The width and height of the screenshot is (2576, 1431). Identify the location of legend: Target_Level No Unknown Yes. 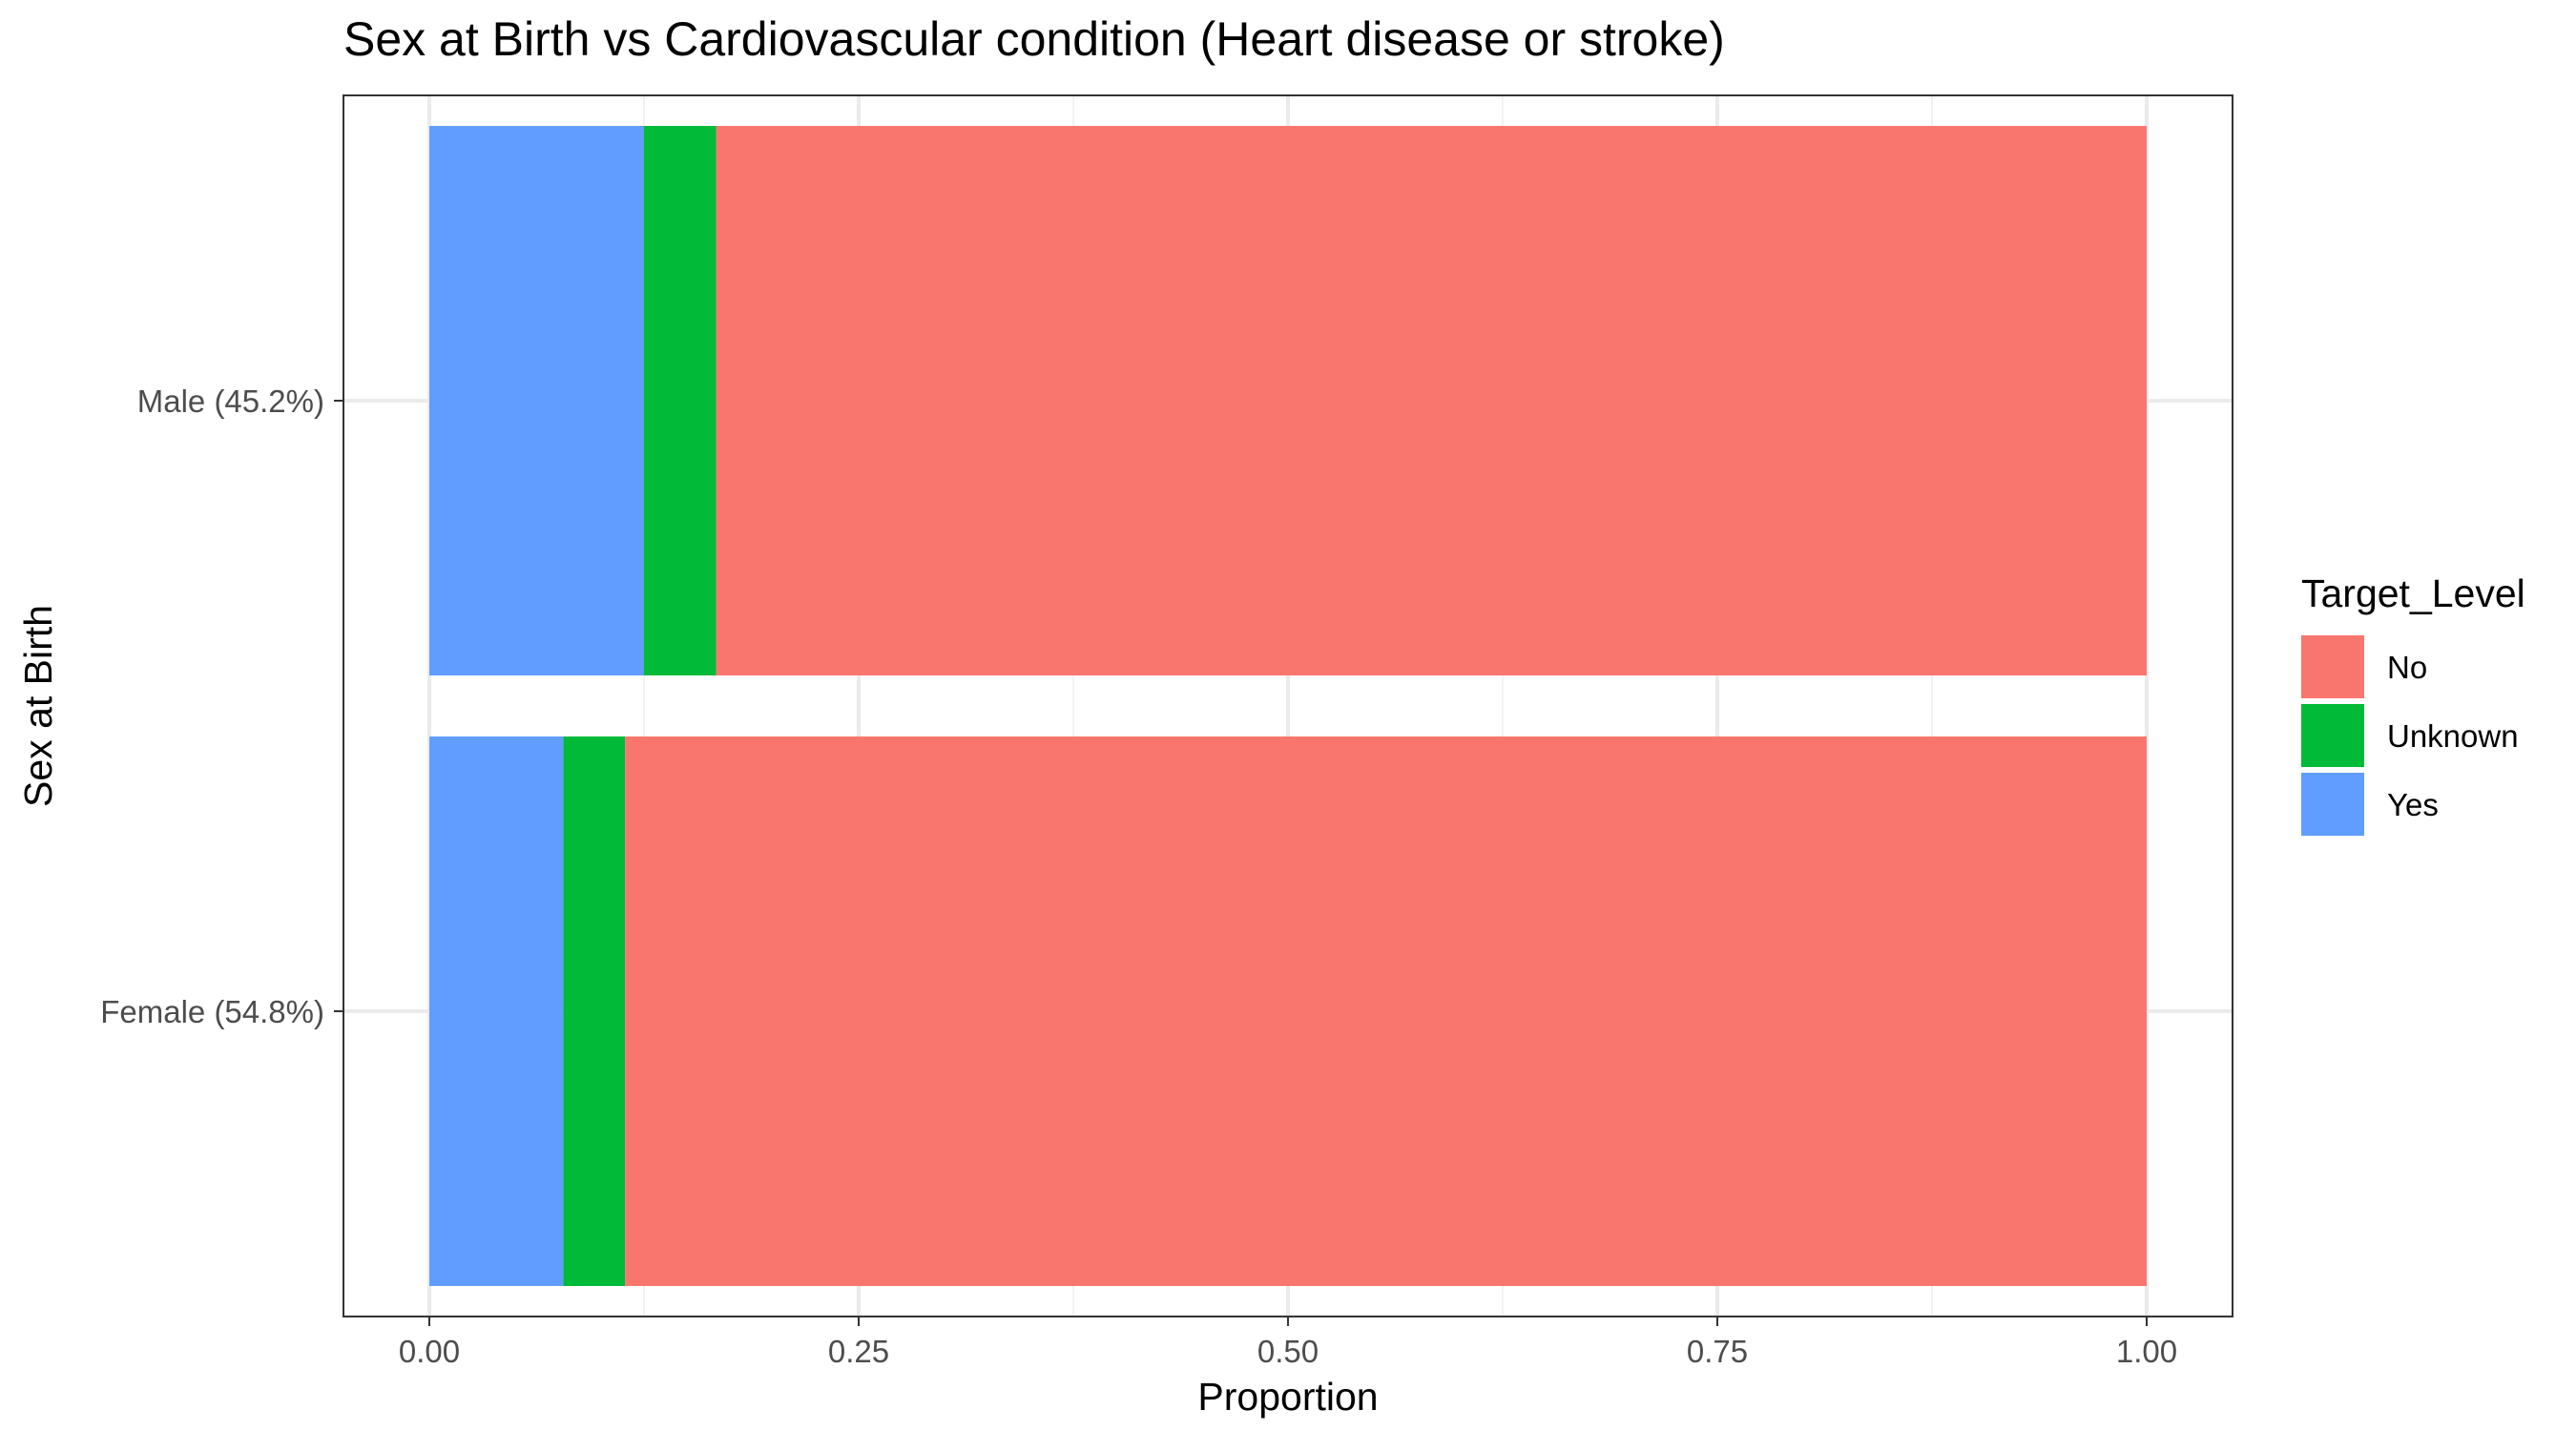
(2413, 703).